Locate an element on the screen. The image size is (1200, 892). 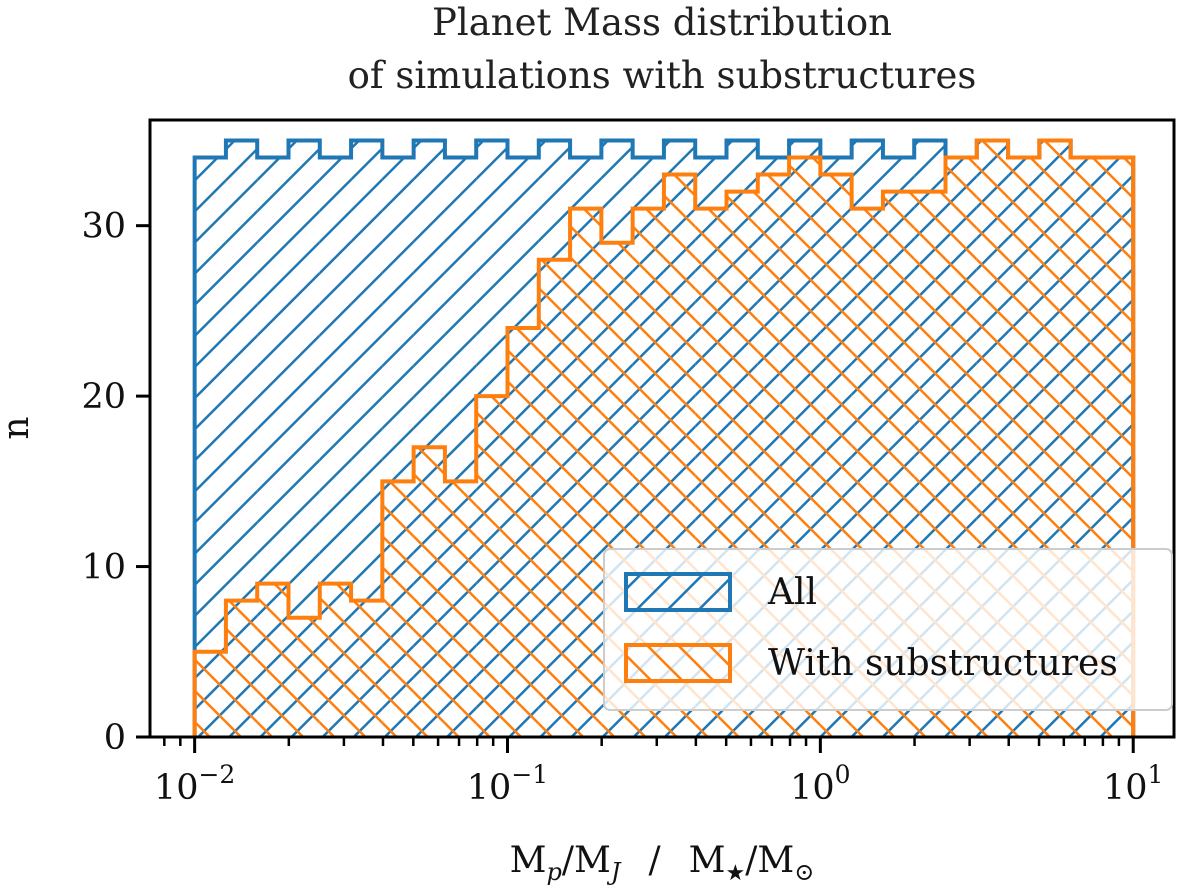
x-tick-label: 10⁻² is located at coordinates (194, 784).